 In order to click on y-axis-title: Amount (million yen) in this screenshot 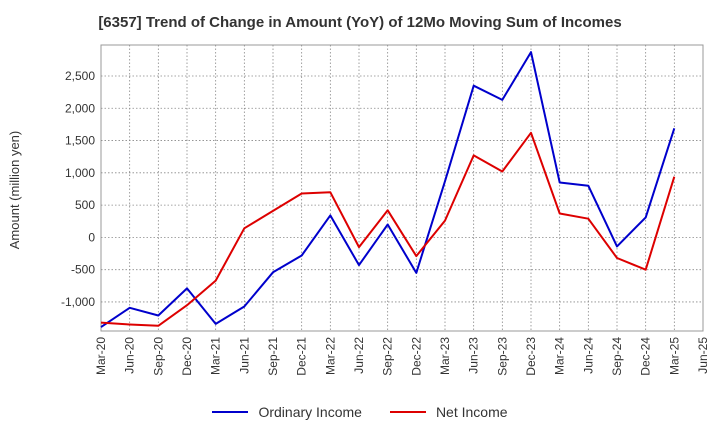, I will do `click(14, 190)`.